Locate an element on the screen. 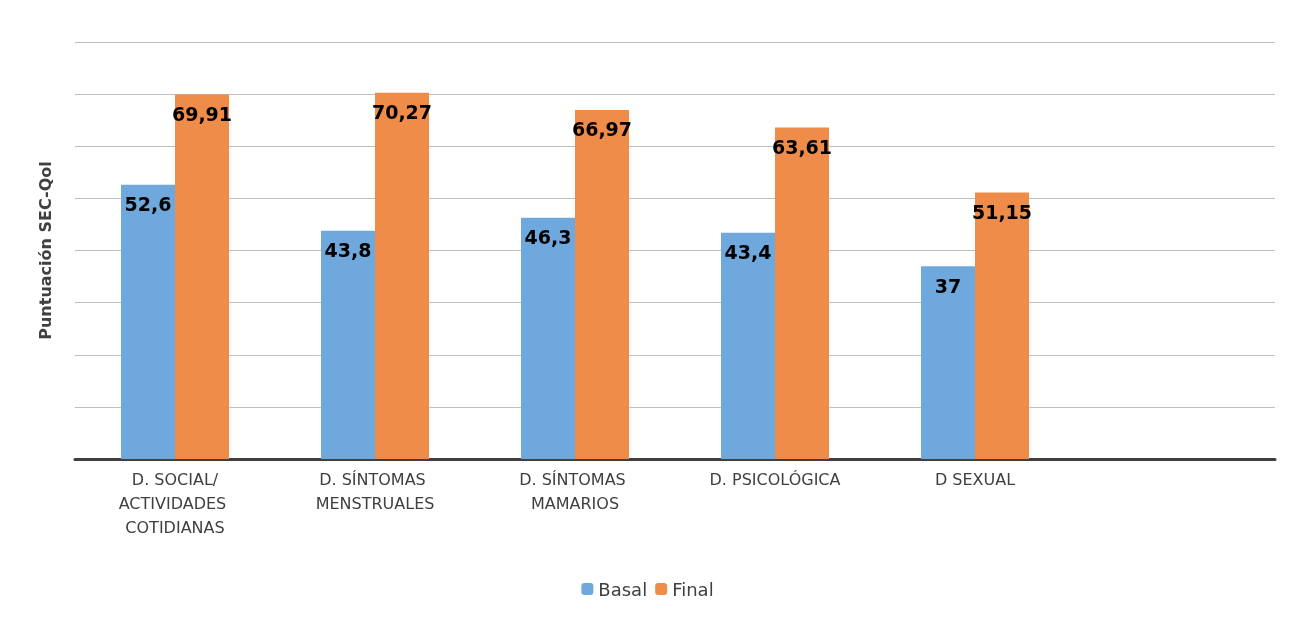 Image resolution: width=1295 pixels, height=623 pixels. data-label: 43,4 is located at coordinates (748, 252).